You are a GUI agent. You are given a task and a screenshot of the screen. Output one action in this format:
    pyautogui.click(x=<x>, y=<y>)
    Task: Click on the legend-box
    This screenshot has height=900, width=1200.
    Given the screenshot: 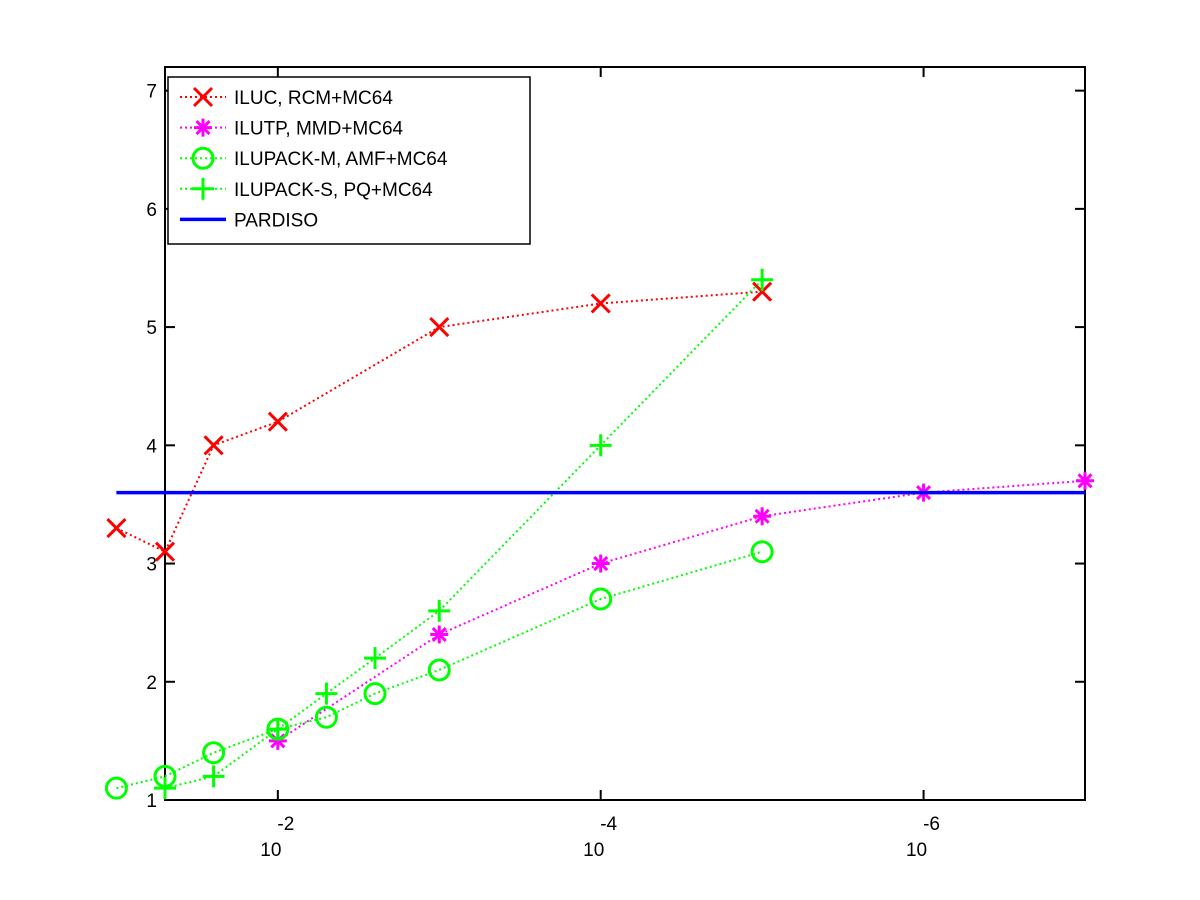 What is the action you would take?
    pyautogui.click(x=349, y=160)
    